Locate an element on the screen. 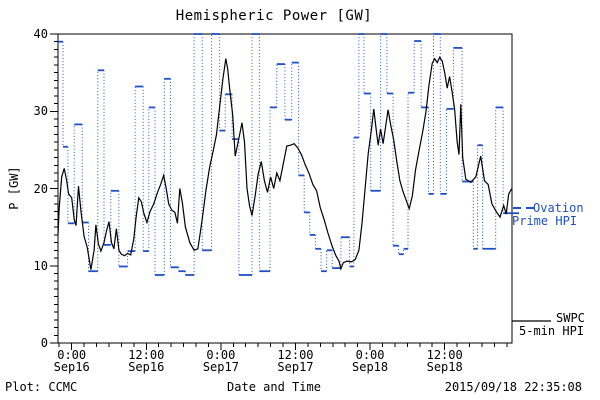 This screenshot has height=400, width=600. x-tick-label: 12:00 Sep16 is located at coordinates (146, 361).